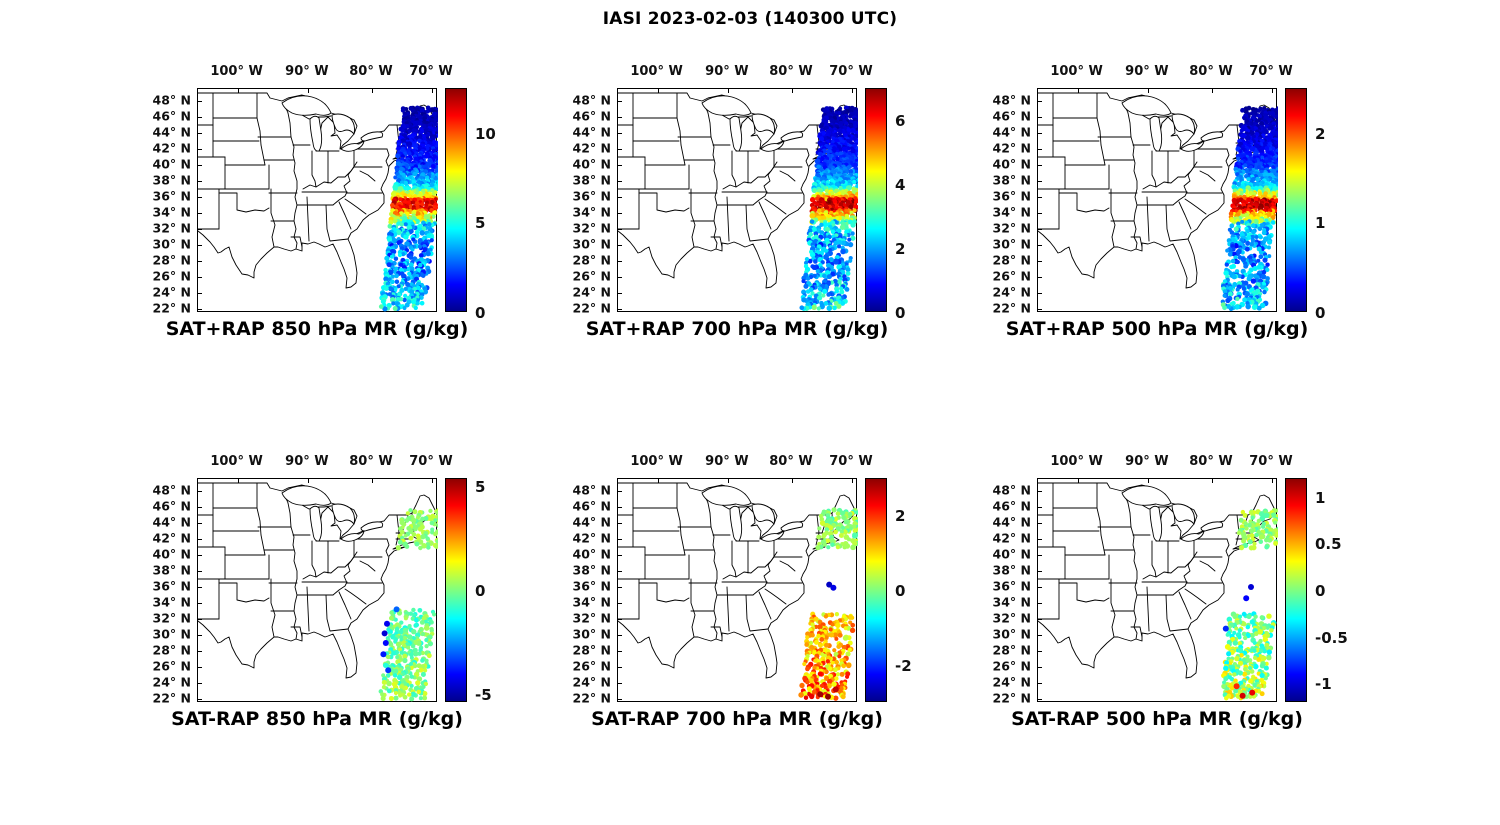 This screenshot has height=825, width=1500. What do you see at coordinates (470, 205) in the screenshot?
I see `colorbar: 10 5 0` at bounding box center [470, 205].